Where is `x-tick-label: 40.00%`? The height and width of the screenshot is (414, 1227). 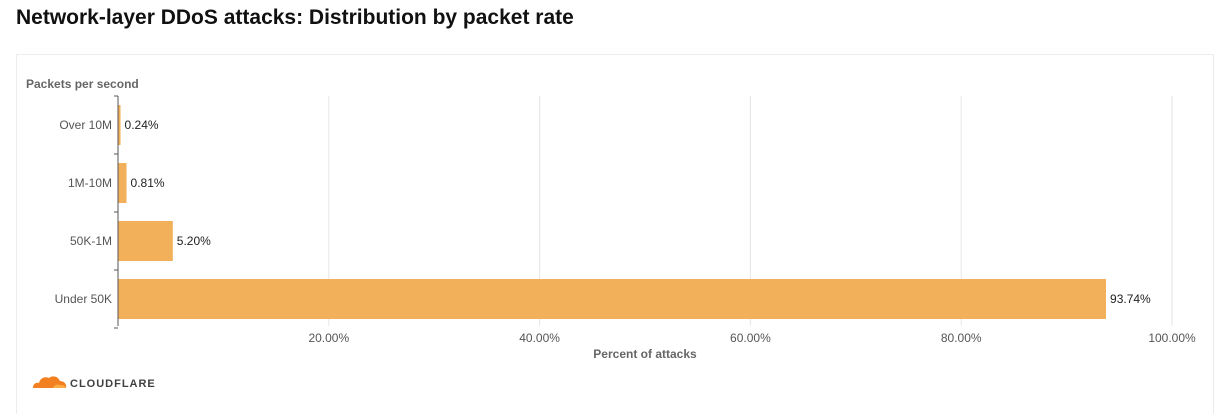
x-tick-label: 40.00% is located at coordinates (539, 338).